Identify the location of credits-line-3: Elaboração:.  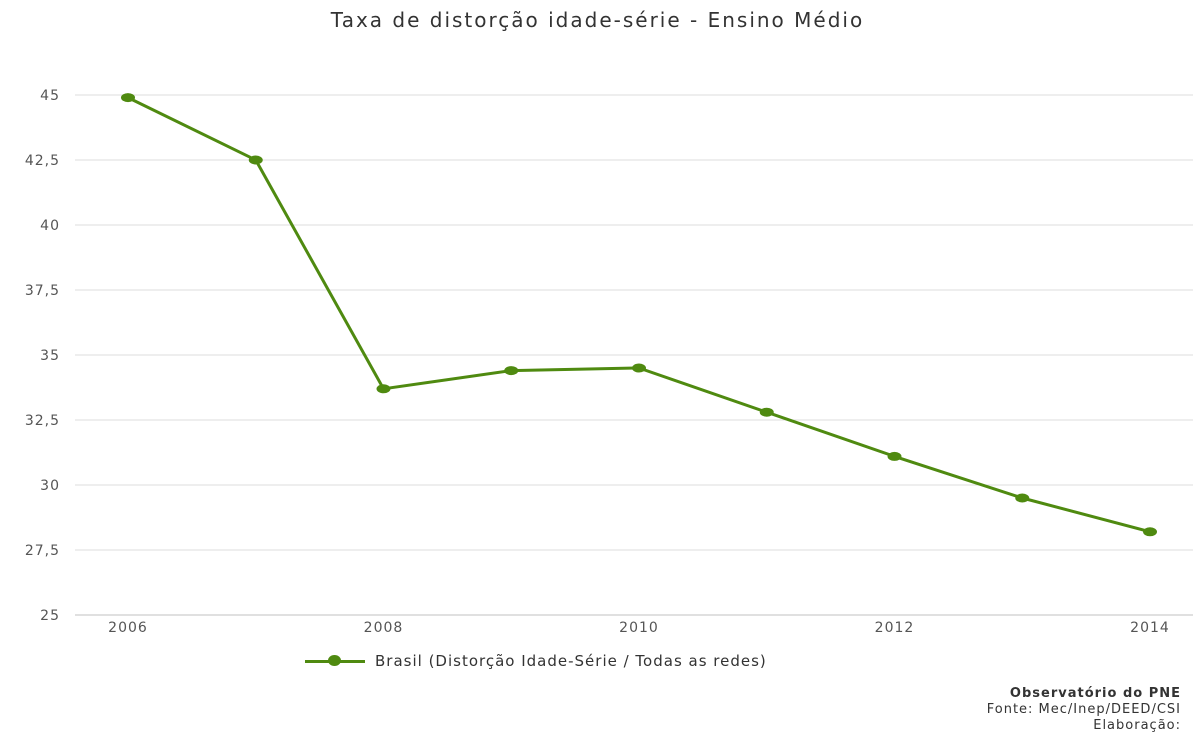
(1137, 725).